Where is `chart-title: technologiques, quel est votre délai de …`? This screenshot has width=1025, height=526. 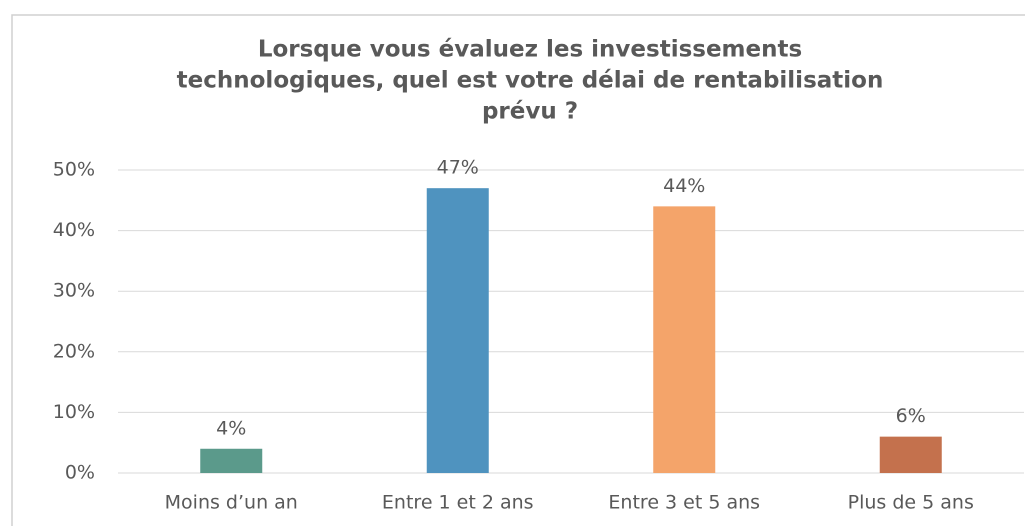 chart-title: technologiques, quel est votre délai de … is located at coordinates (530, 81).